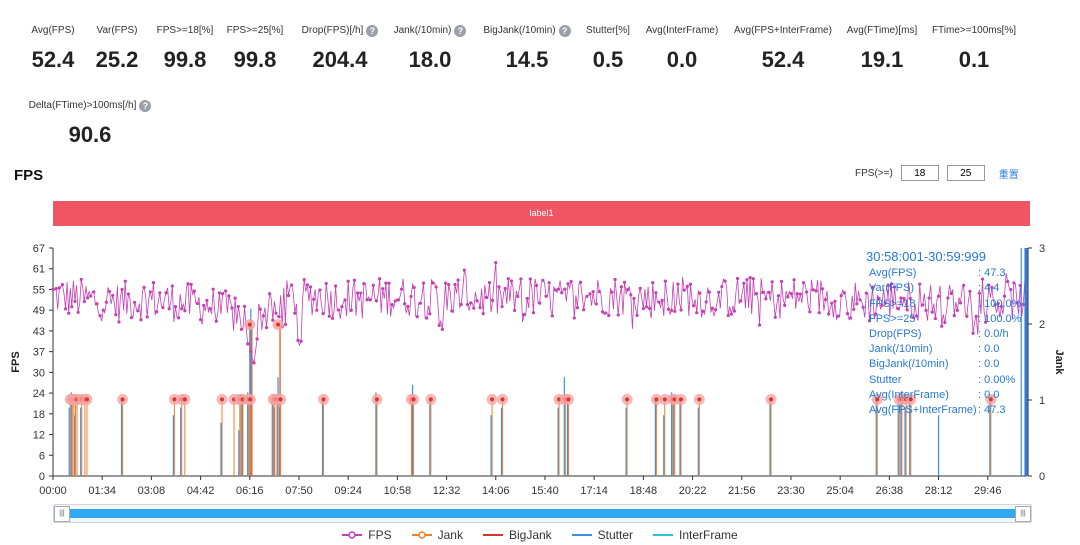 This screenshot has height=545, width=1080. I want to click on metric-10: Avg(FTime)[ms] 19.1, so click(882, 46).